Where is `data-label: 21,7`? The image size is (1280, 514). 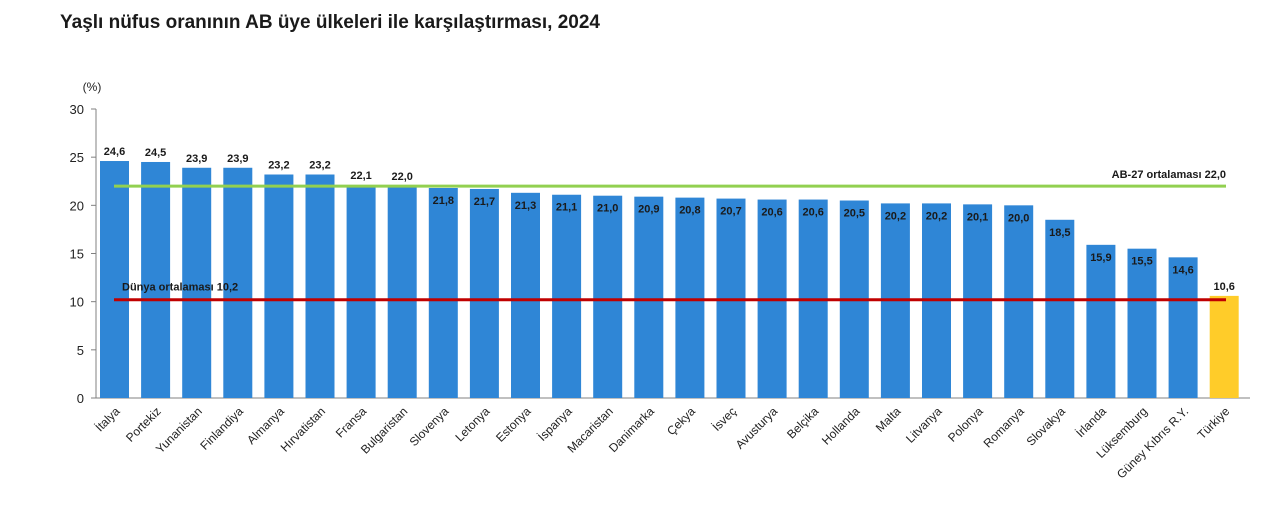
data-label: 21,7 is located at coordinates (484, 202).